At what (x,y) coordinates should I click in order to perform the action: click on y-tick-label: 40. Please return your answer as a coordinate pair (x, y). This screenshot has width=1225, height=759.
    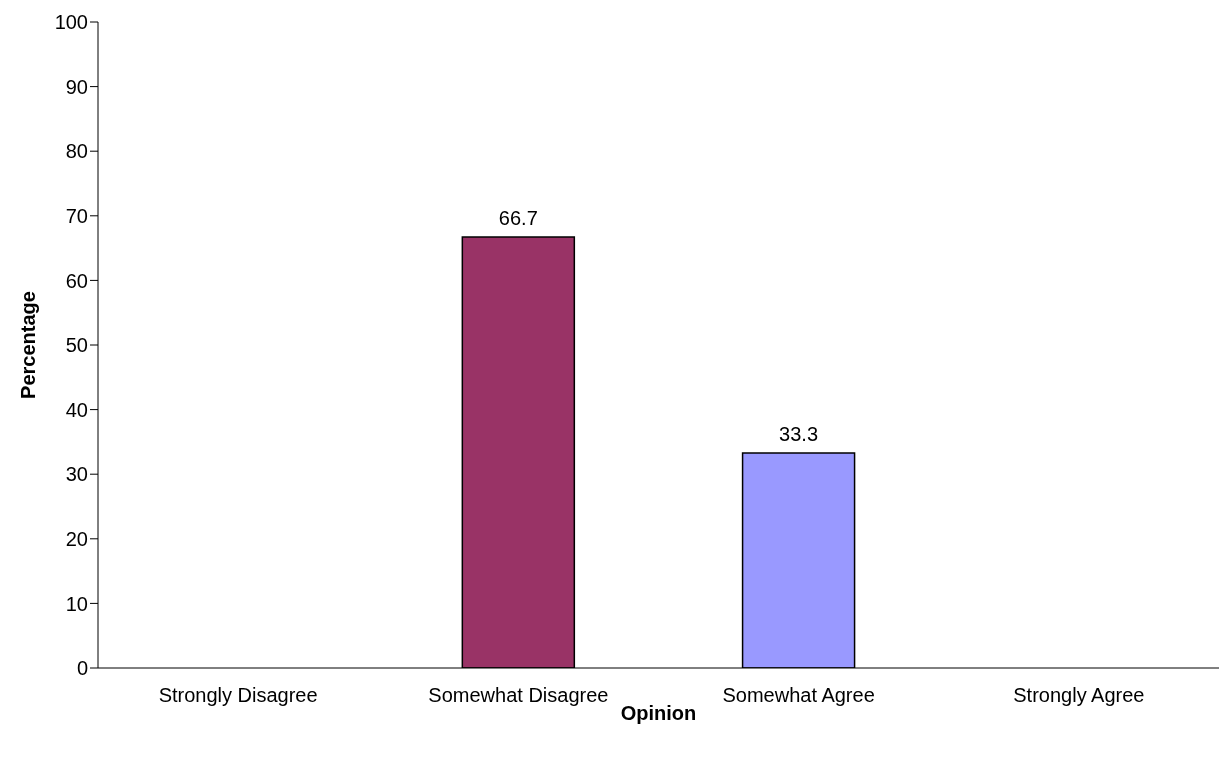
    Looking at the image, I should click on (76, 409).